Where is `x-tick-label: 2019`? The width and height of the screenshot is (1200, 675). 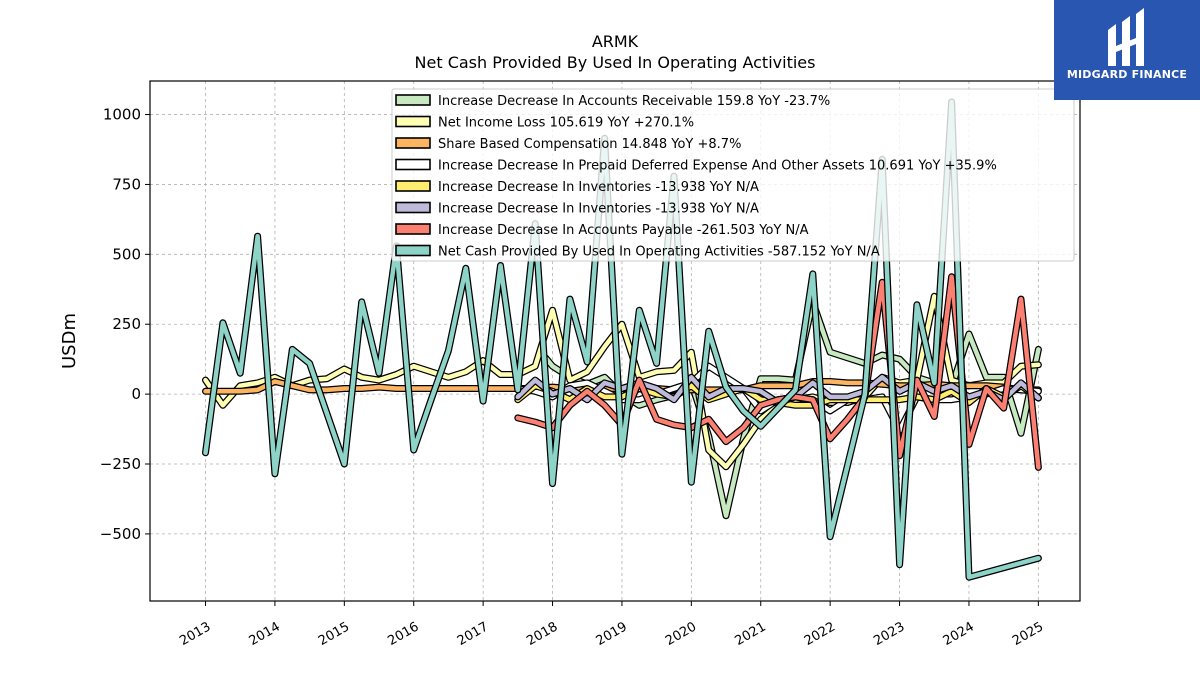 x-tick-label: 2019 is located at coordinates (612, 634).